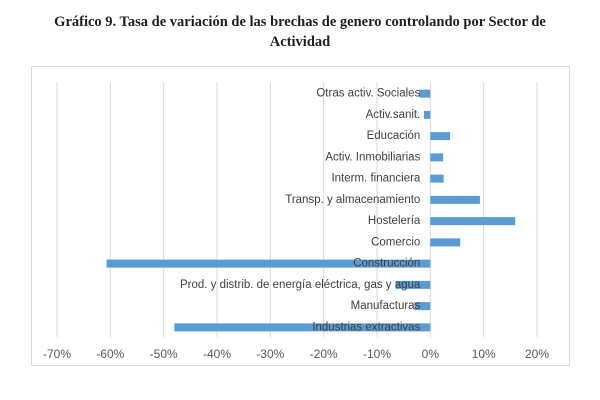 This screenshot has height=400, width=600. Describe the element at coordinates (394, 221) in the screenshot. I see `category-label-6: Hostelería` at that location.